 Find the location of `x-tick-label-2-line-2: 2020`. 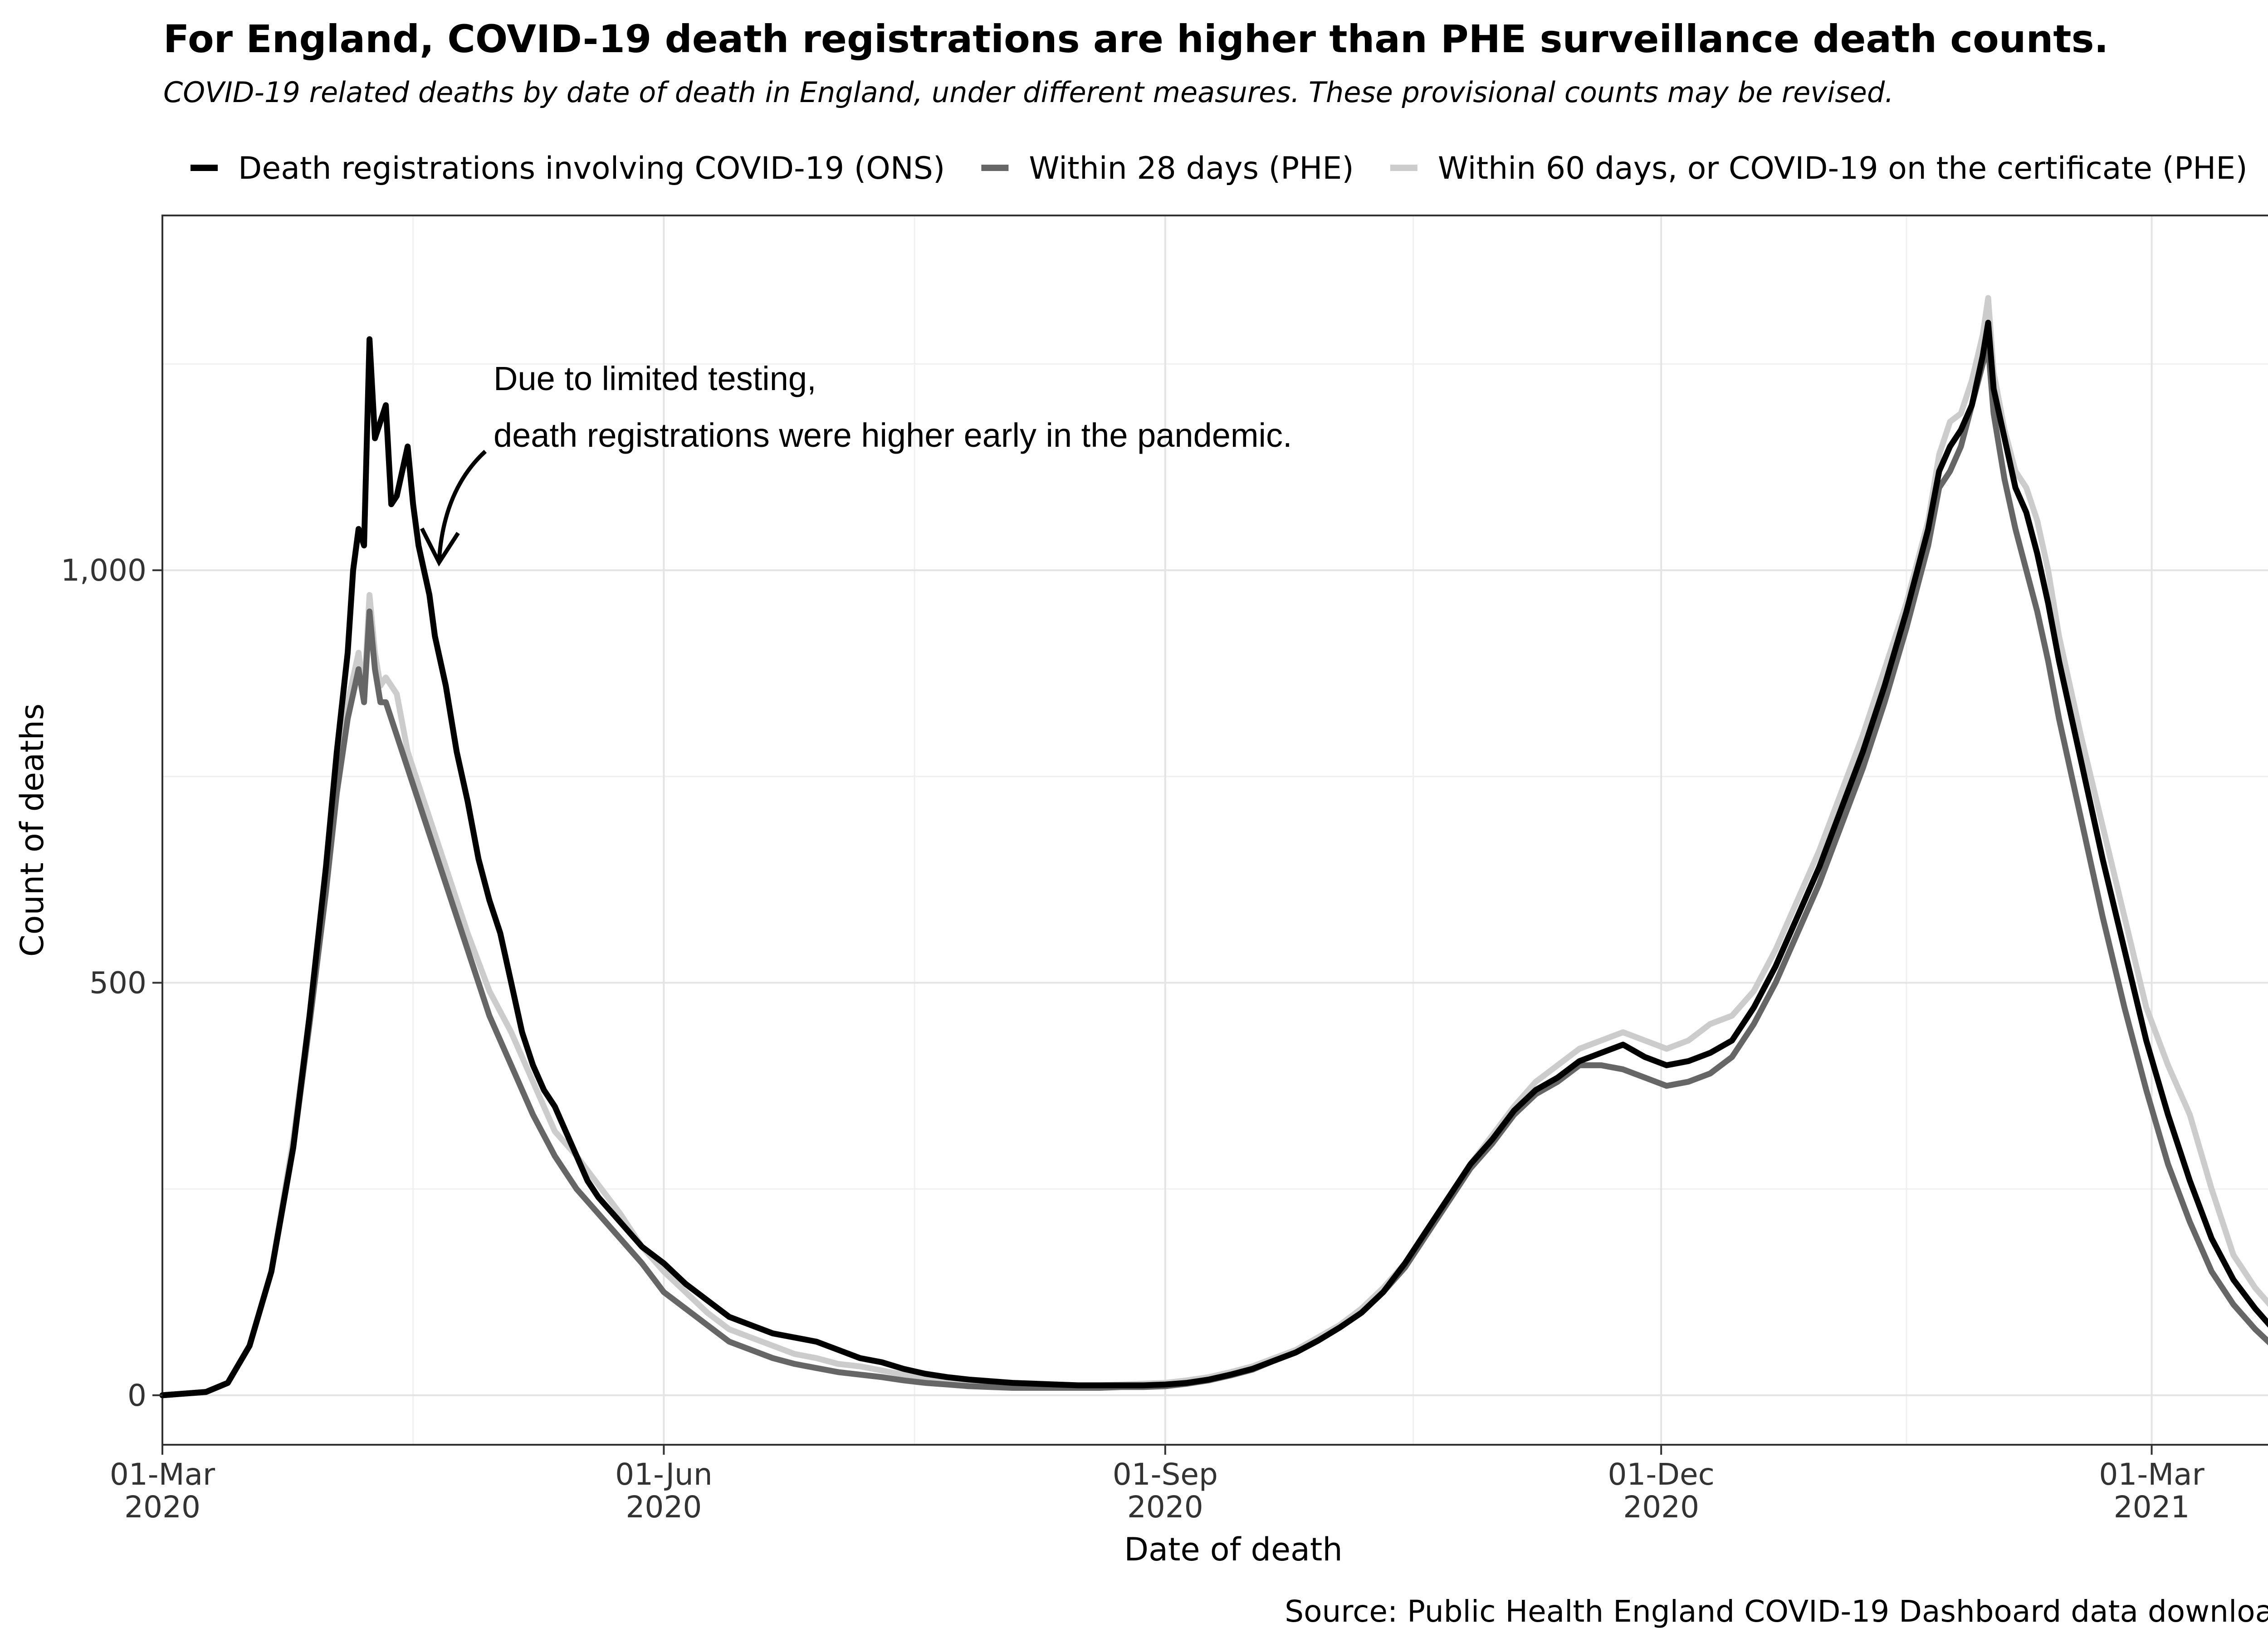

x-tick-label-2-line-2: 2020 is located at coordinates (664, 1507).